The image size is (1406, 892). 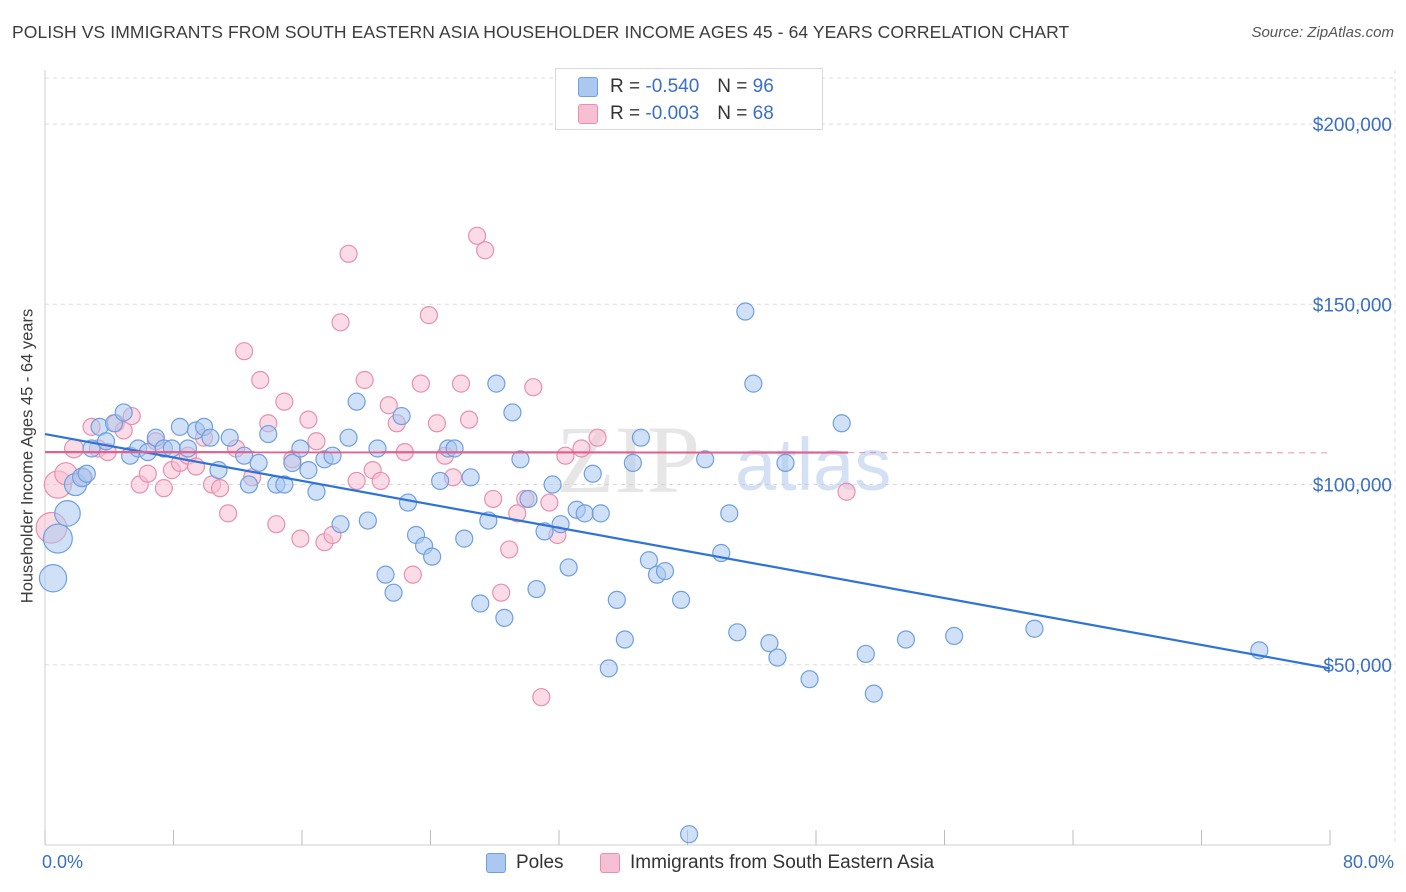 I want to click on series-legend: Poles Immigrants from South Eastern Asia, so click(x=703, y=864).